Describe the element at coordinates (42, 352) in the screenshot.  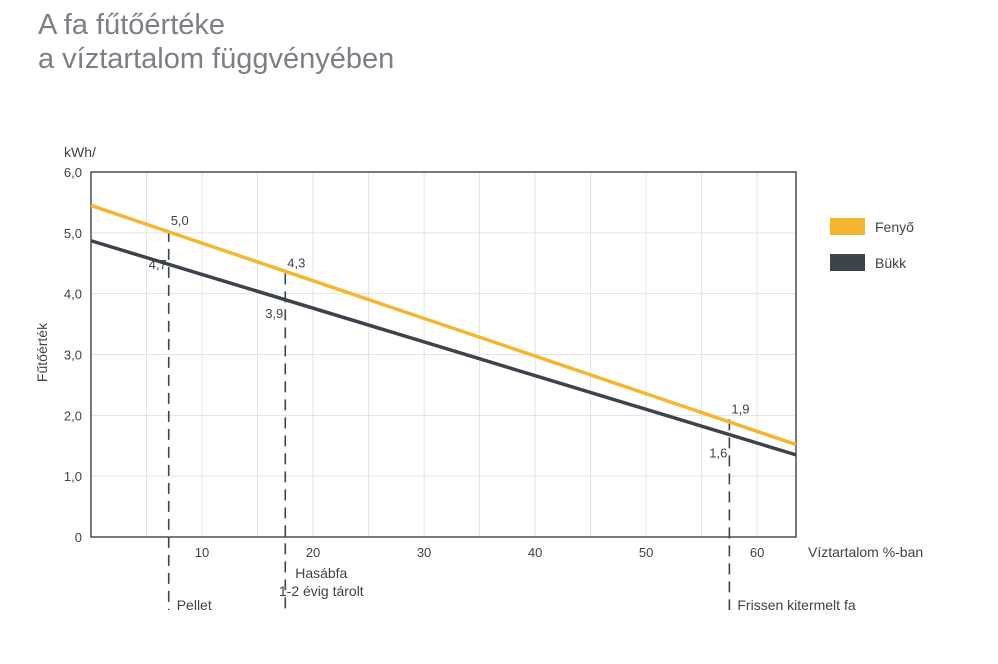
I see `y-axis-label: Fűtőérték` at that location.